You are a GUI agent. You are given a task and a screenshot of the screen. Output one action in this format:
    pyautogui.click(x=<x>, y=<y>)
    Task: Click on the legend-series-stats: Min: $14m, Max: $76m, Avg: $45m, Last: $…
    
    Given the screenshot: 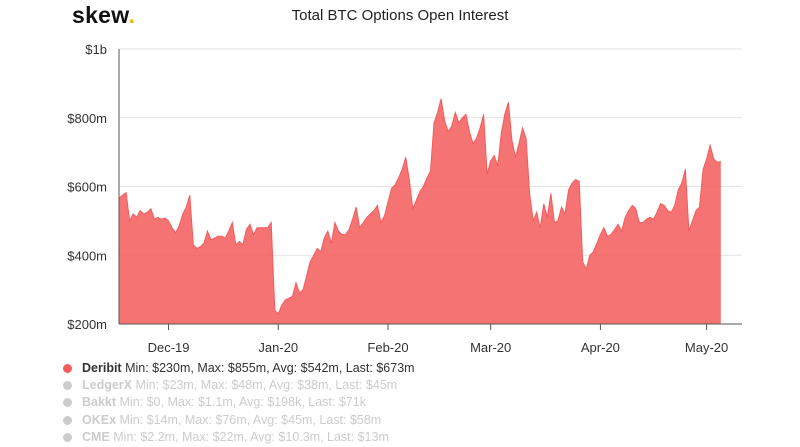 What is the action you would take?
    pyautogui.click(x=249, y=419)
    